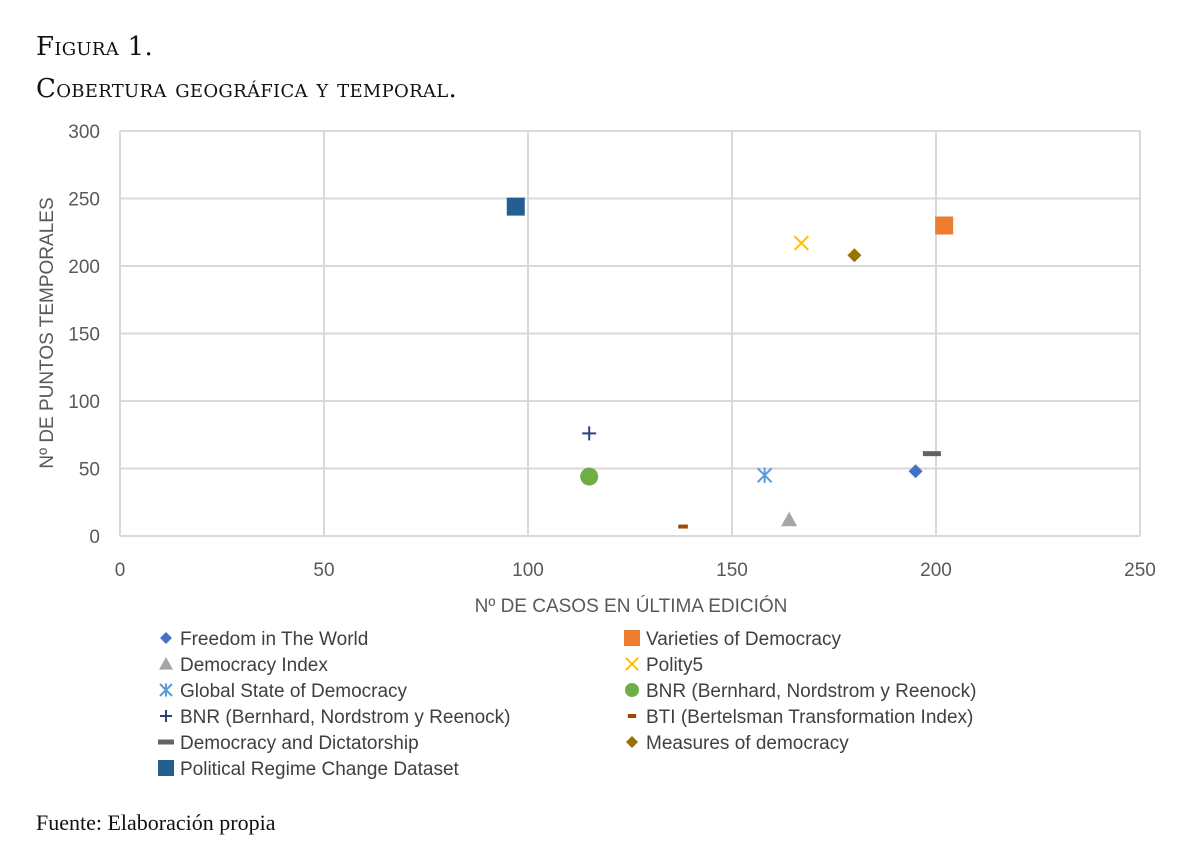 This screenshot has width=1196, height=866. I want to click on y-tick-labels: 0 50 100 150 200 250 300, so click(84, 335).